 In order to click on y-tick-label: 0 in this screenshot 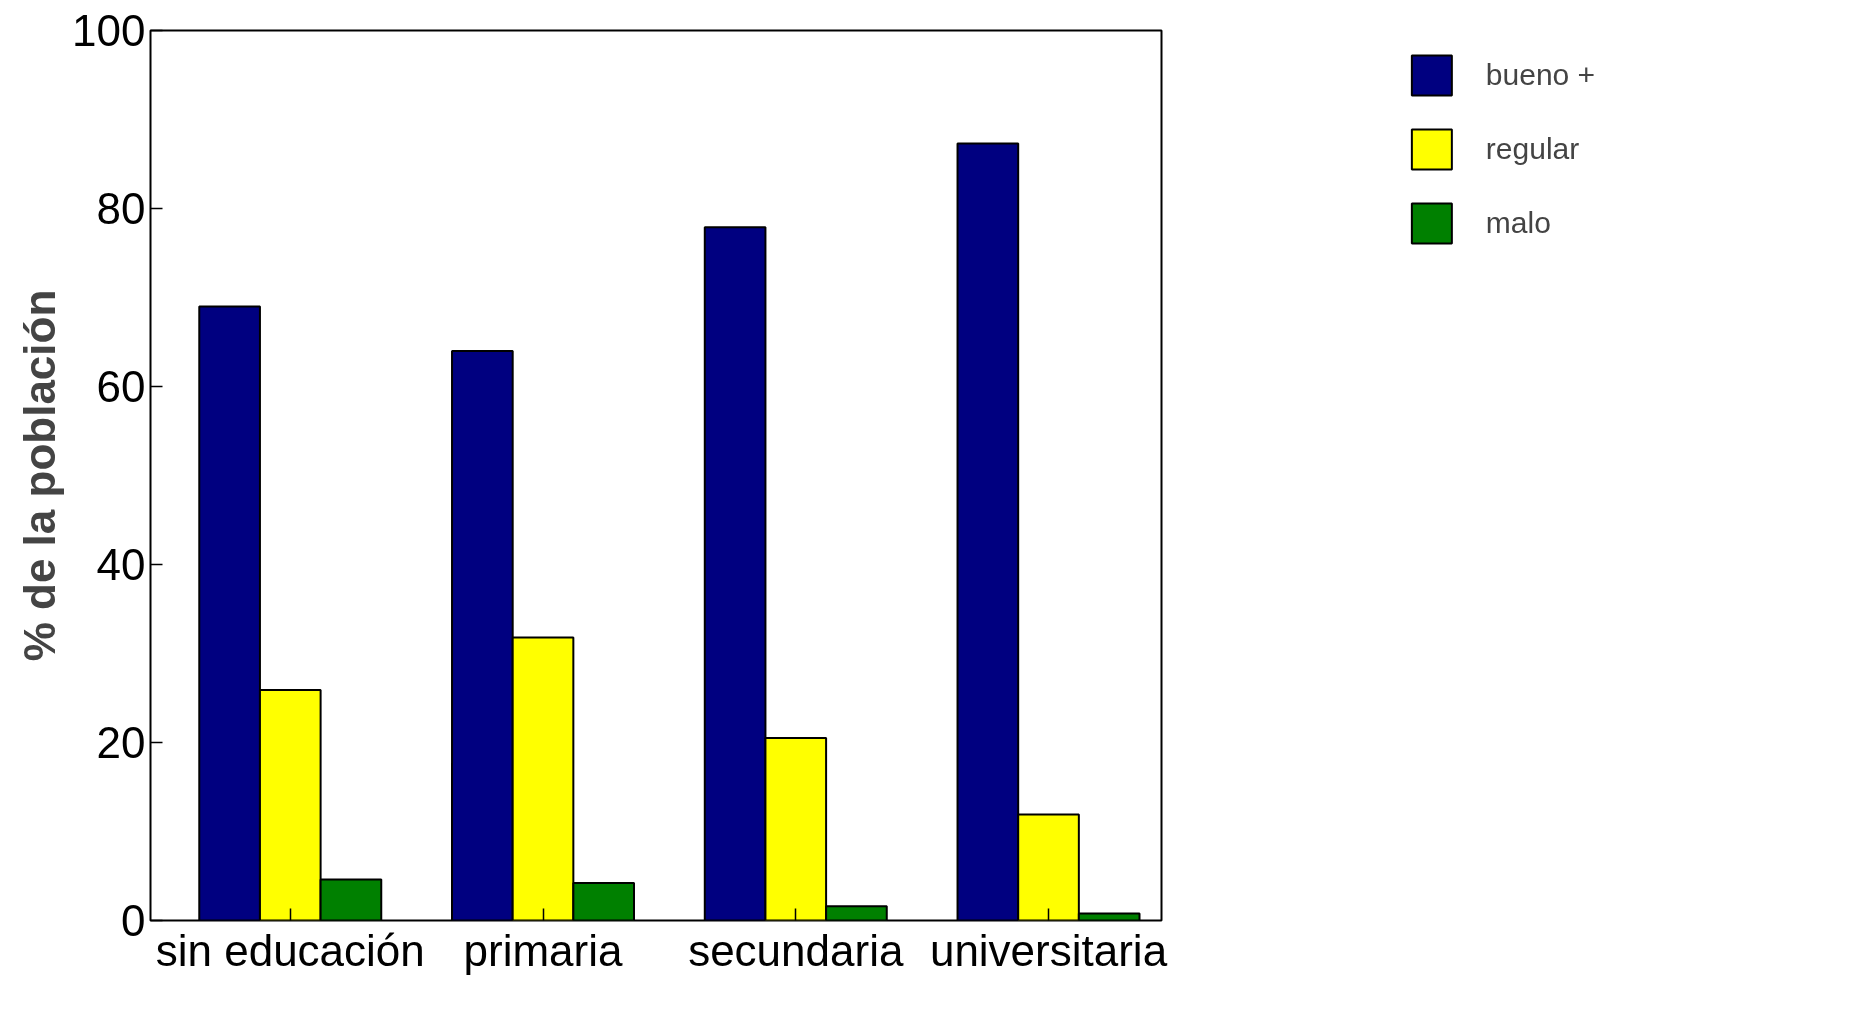, I will do `click(133, 920)`.